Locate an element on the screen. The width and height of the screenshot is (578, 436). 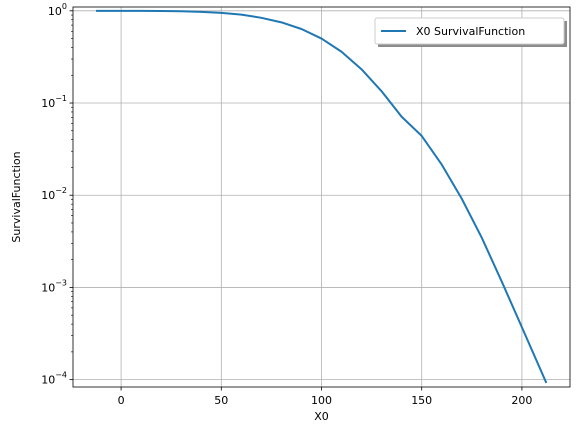
x-tick-label: 100 is located at coordinates (321, 400).